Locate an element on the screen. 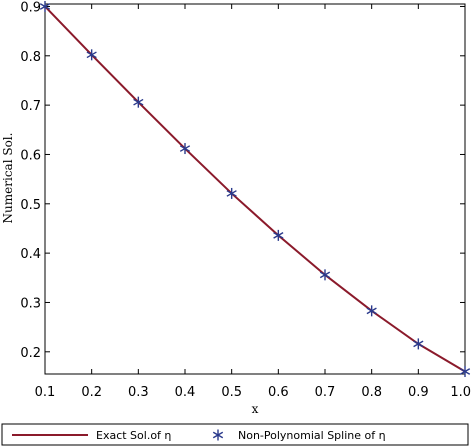  x-tick-label: 0.7 is located at coordinates (325, 392).